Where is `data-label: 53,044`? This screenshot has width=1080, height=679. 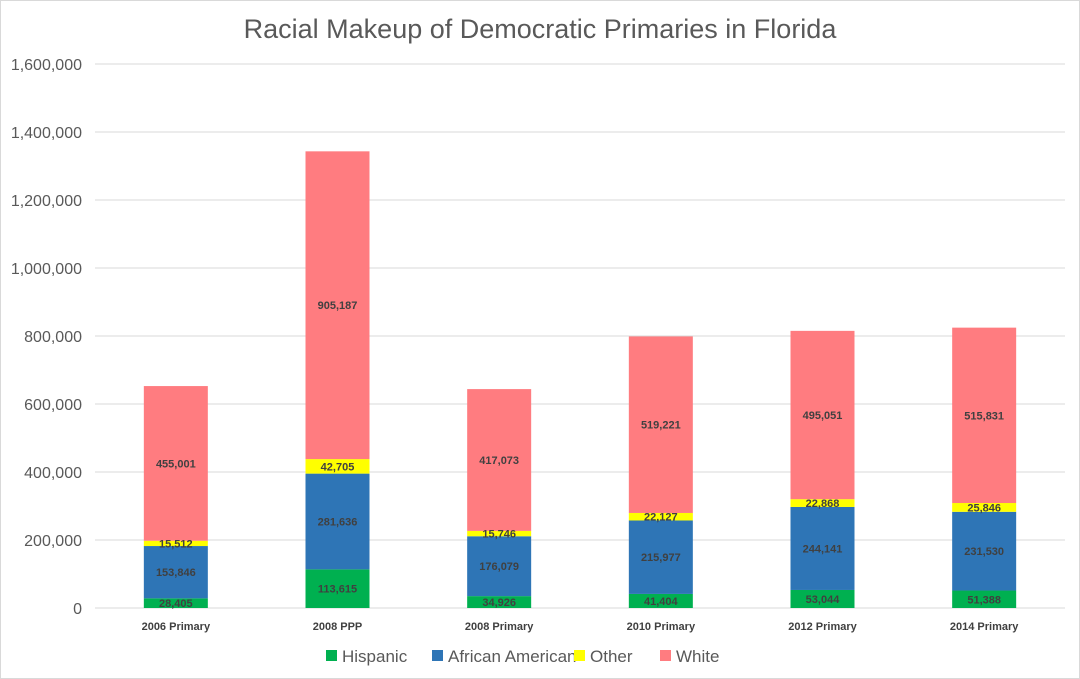
data-label: 53,044 is located at coordinates (823, 600).